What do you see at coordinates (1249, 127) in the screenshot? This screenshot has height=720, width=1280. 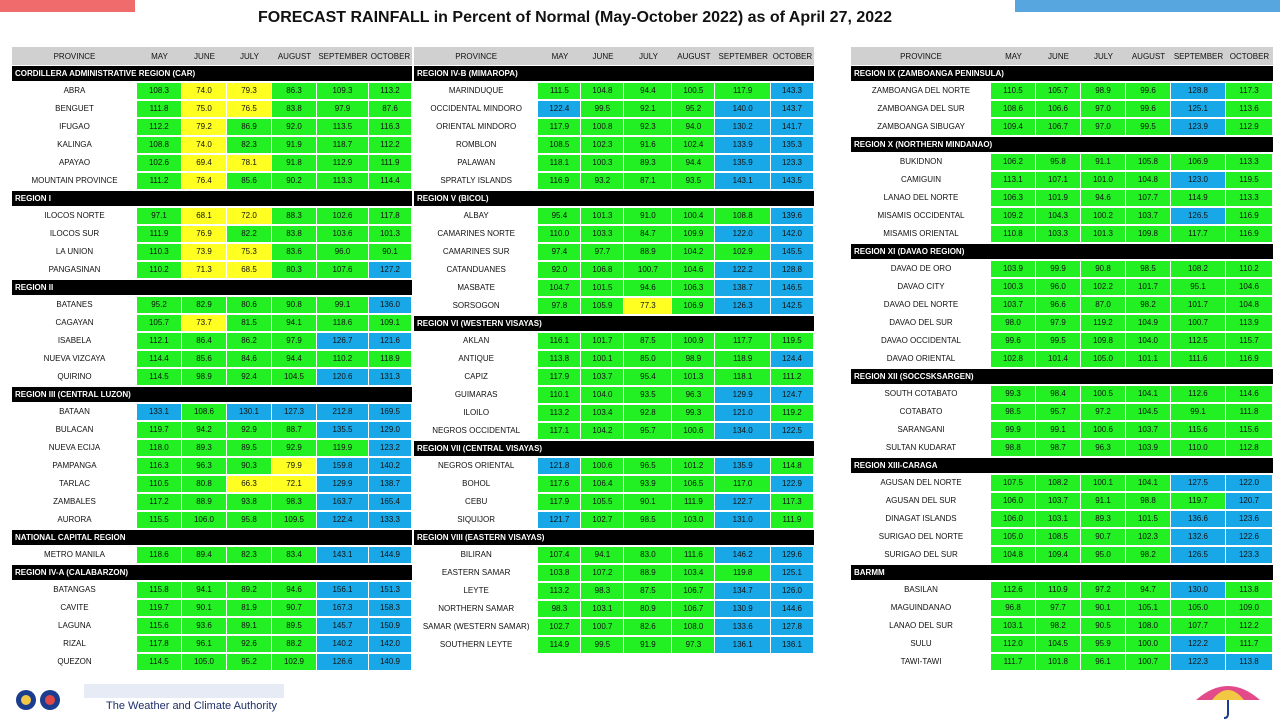 I see `rainfall-value-cell: 112.9` at bounding box center [1249, 127].